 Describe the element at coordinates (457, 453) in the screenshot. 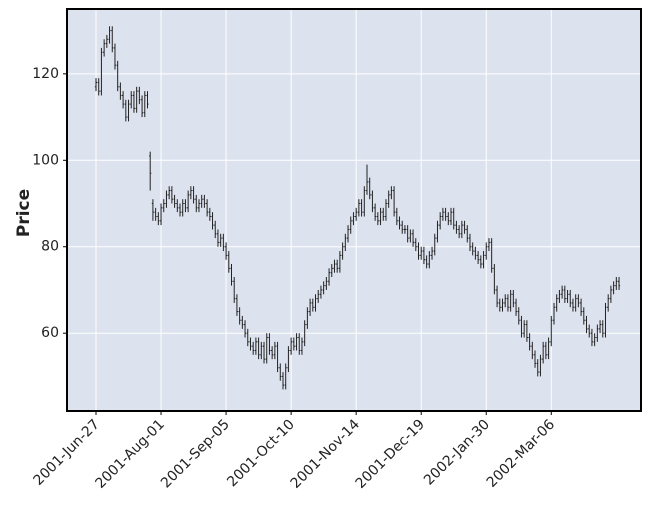

I see `x-tick-label: 2002-Jan-30` at that location.